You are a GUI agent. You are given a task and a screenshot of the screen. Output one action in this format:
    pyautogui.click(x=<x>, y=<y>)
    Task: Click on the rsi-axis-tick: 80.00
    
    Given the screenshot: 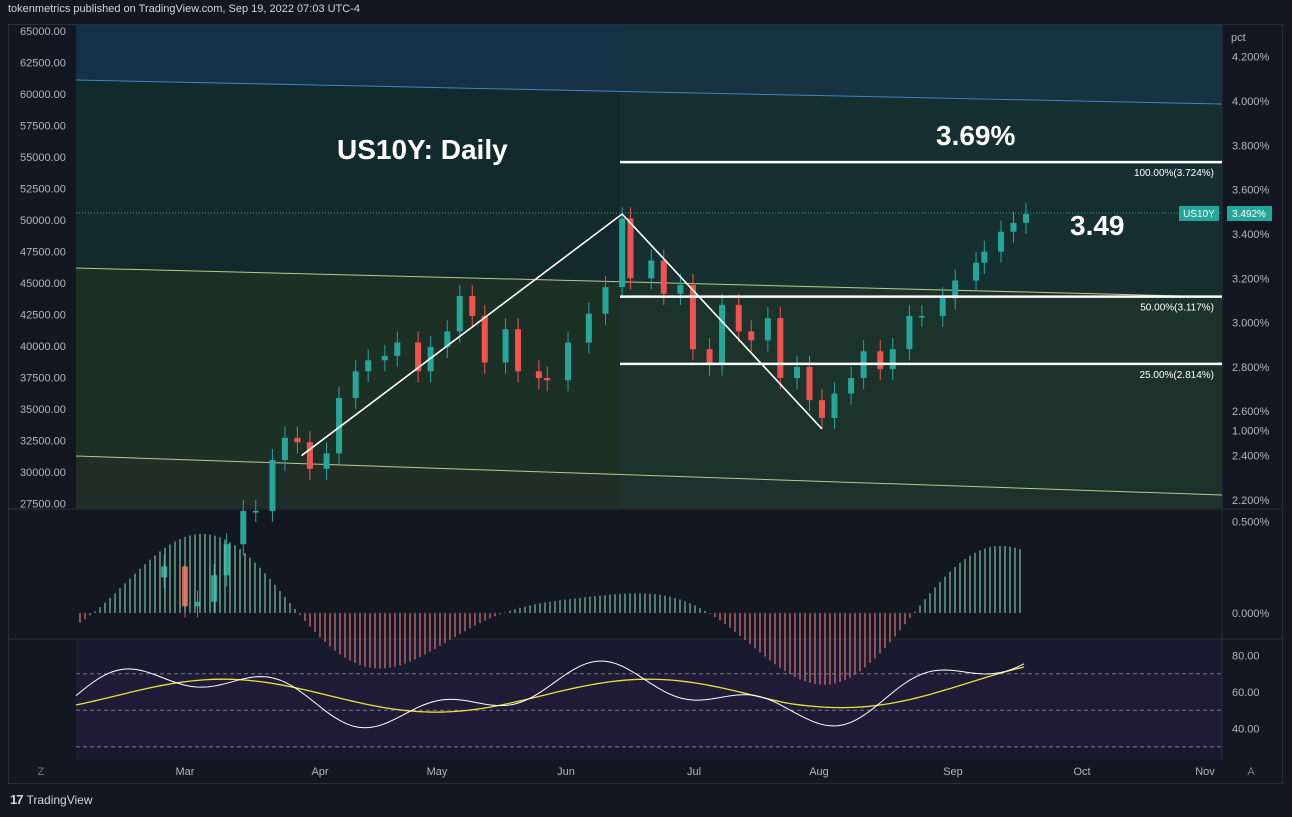 What is the action you would take?
    pyautogui.click(x=1246, y=656)
    